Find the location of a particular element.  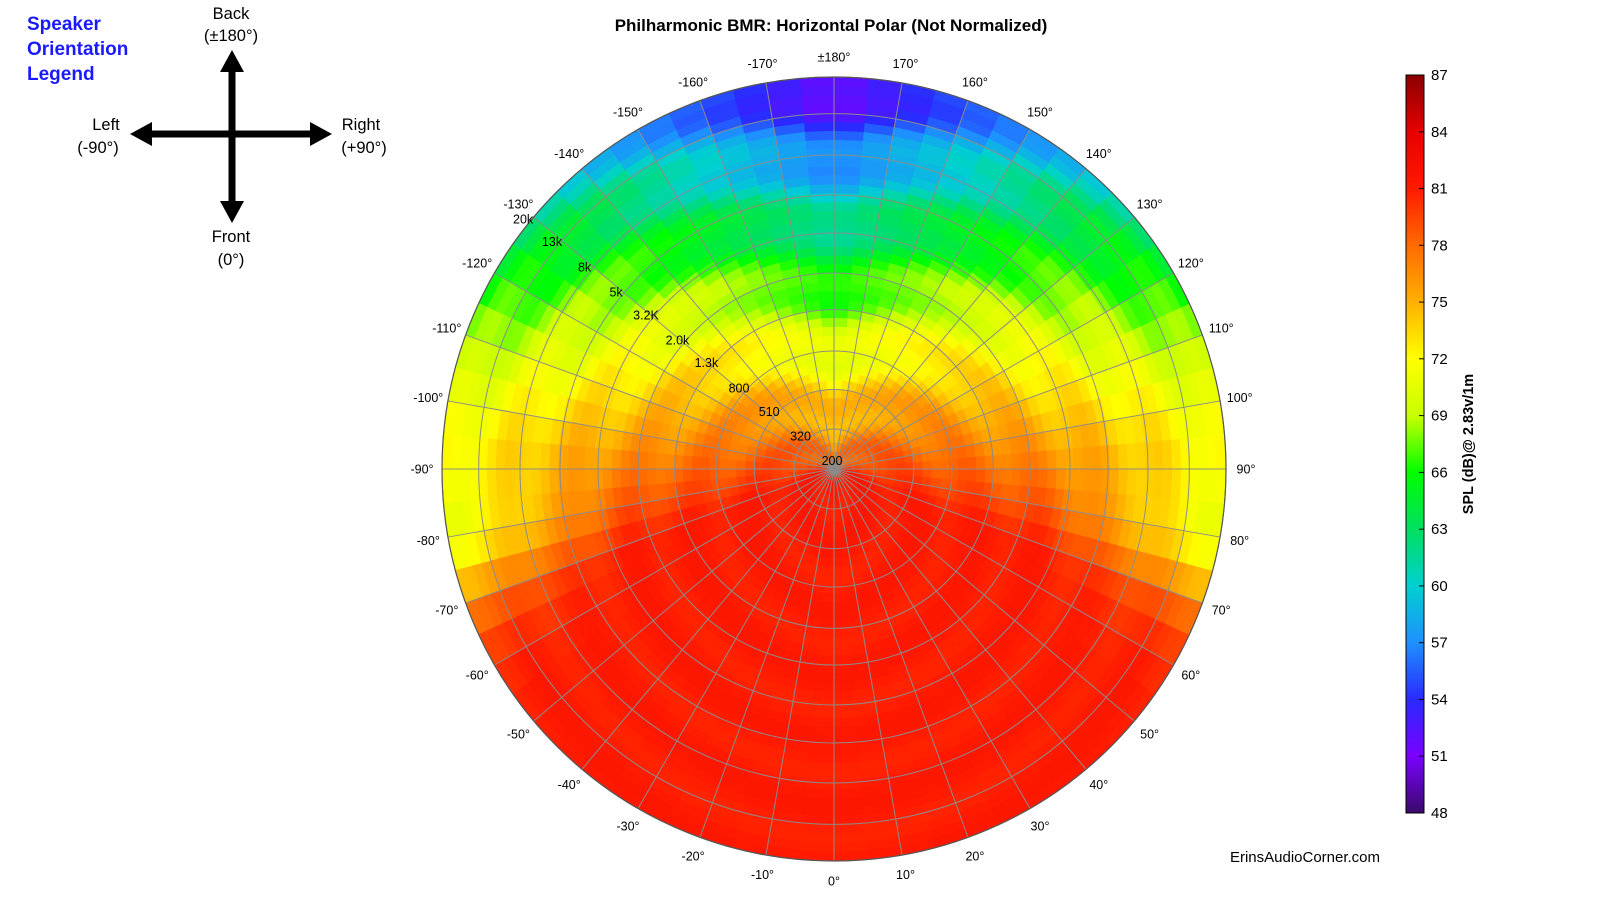

legend-title-line-3: Legend is located at coordinates (61, 74).